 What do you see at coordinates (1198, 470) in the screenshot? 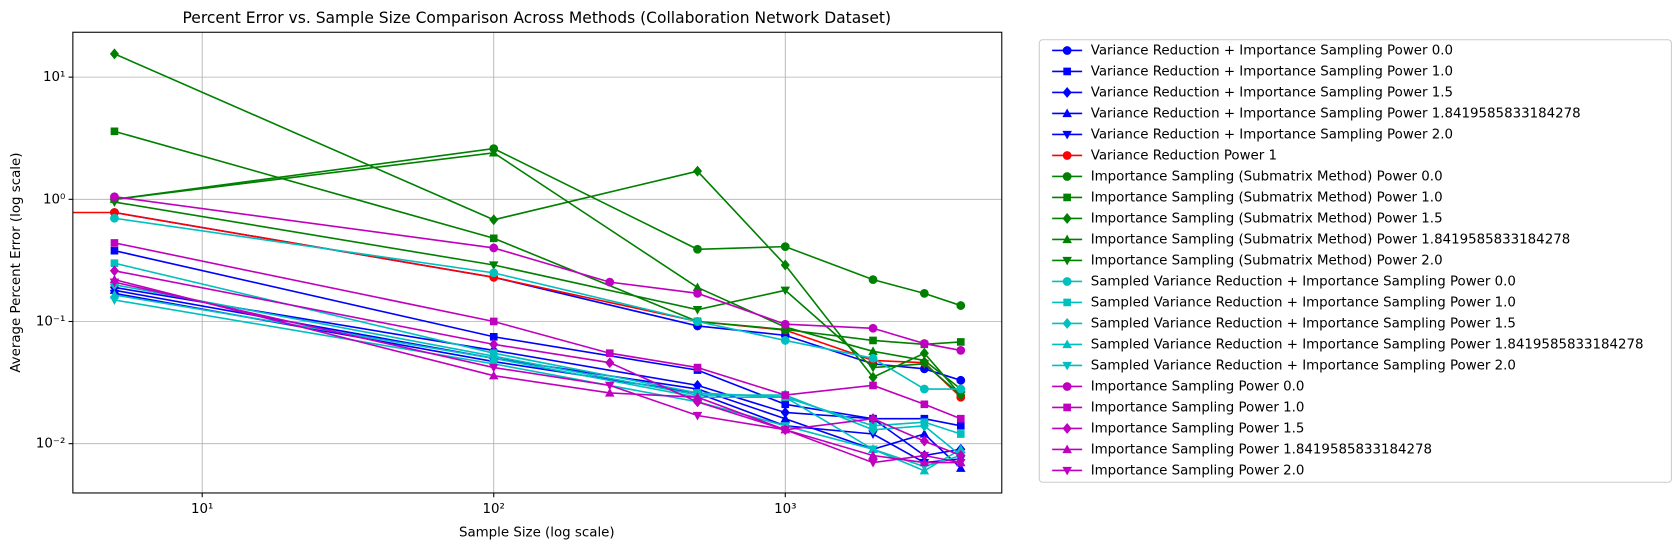
I see `legend-label: Importance Sampling Power 2.0` at bounding box center [1198, 470].